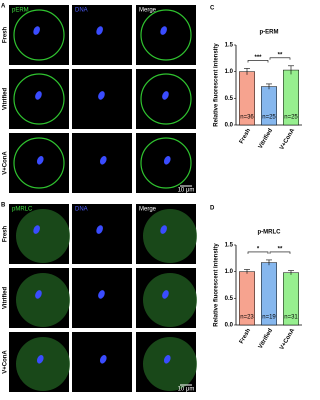 The width and height of the screenshot is (320, 400). What do you see at coordinates (269, 318) in the screenshot?
I see `n-label: n=19` at bounding box center [269, 318].